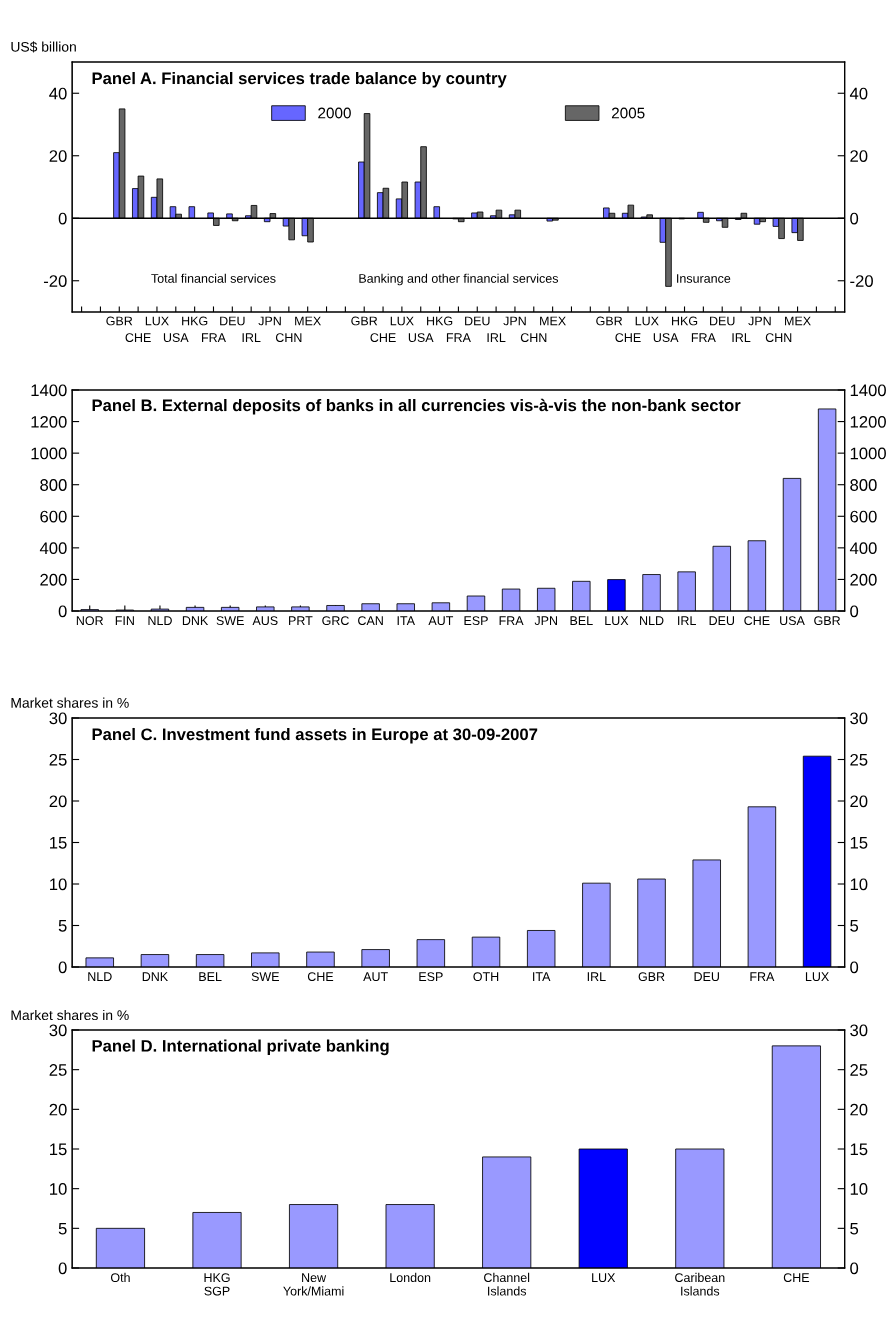 This screenshot has height=1330, width=891. What do you see at coordinates (868, 421) in the screenshot?
I see `y2-tick-label: 1200` at bounding box center [868, 421].